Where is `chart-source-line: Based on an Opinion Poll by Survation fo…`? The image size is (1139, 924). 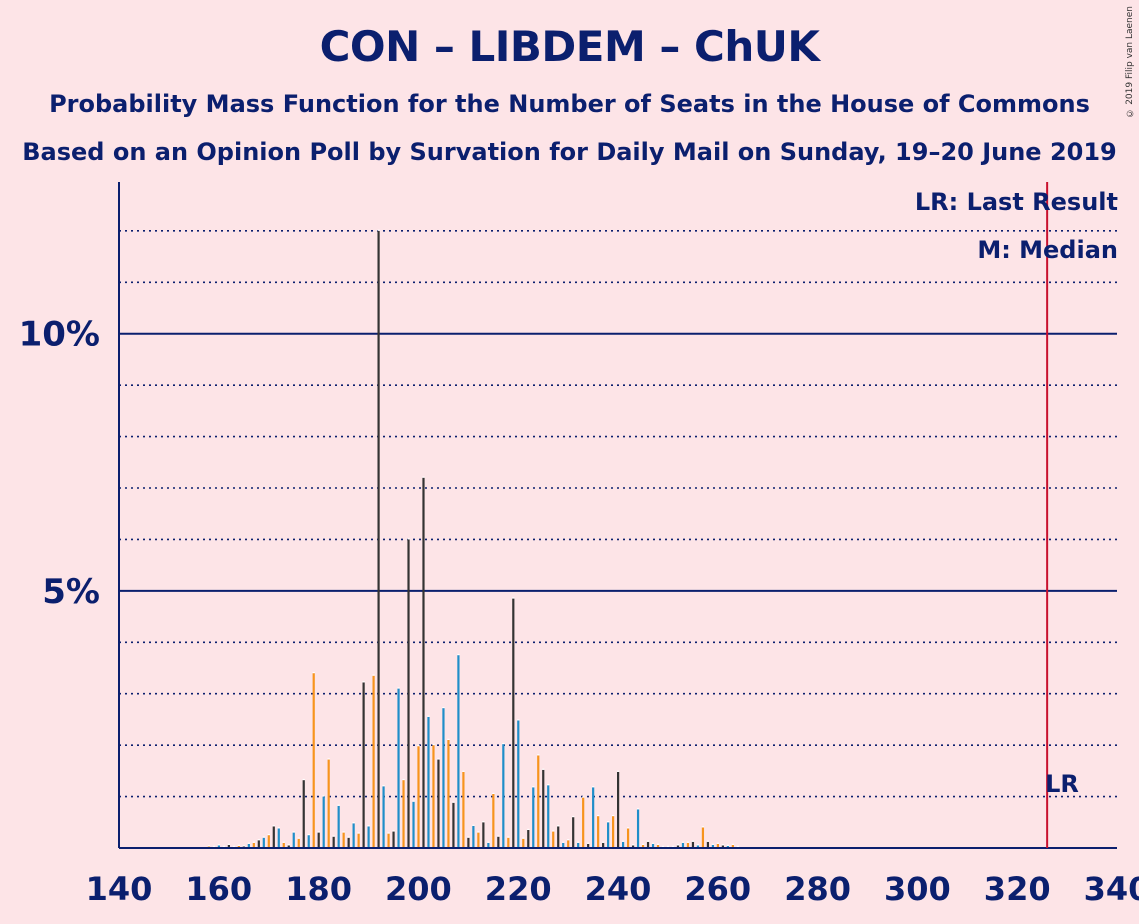
chart-source-line: Based on an Opinion Poll by Survation fo… is located at coordinates (569, 152).